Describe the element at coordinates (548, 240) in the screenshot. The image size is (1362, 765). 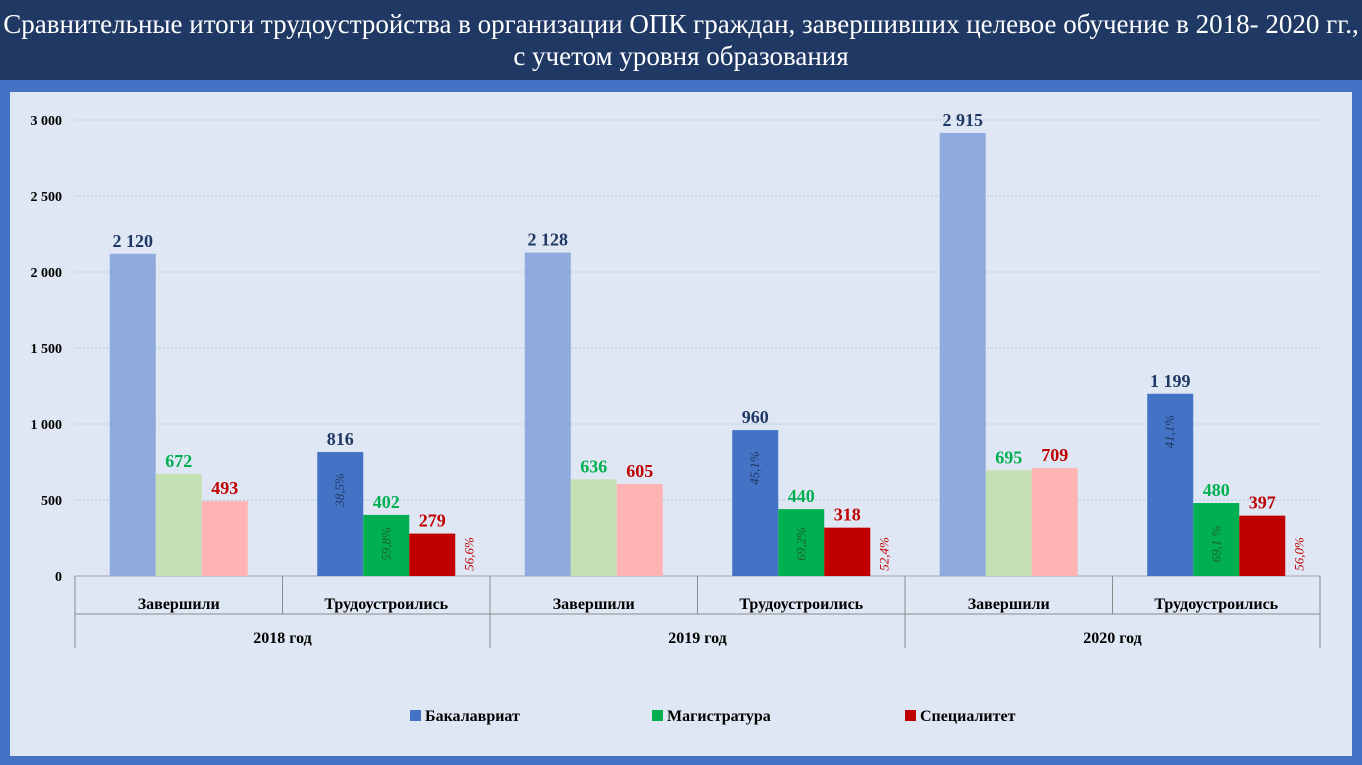
I see `data-label: 2 128` at that location.